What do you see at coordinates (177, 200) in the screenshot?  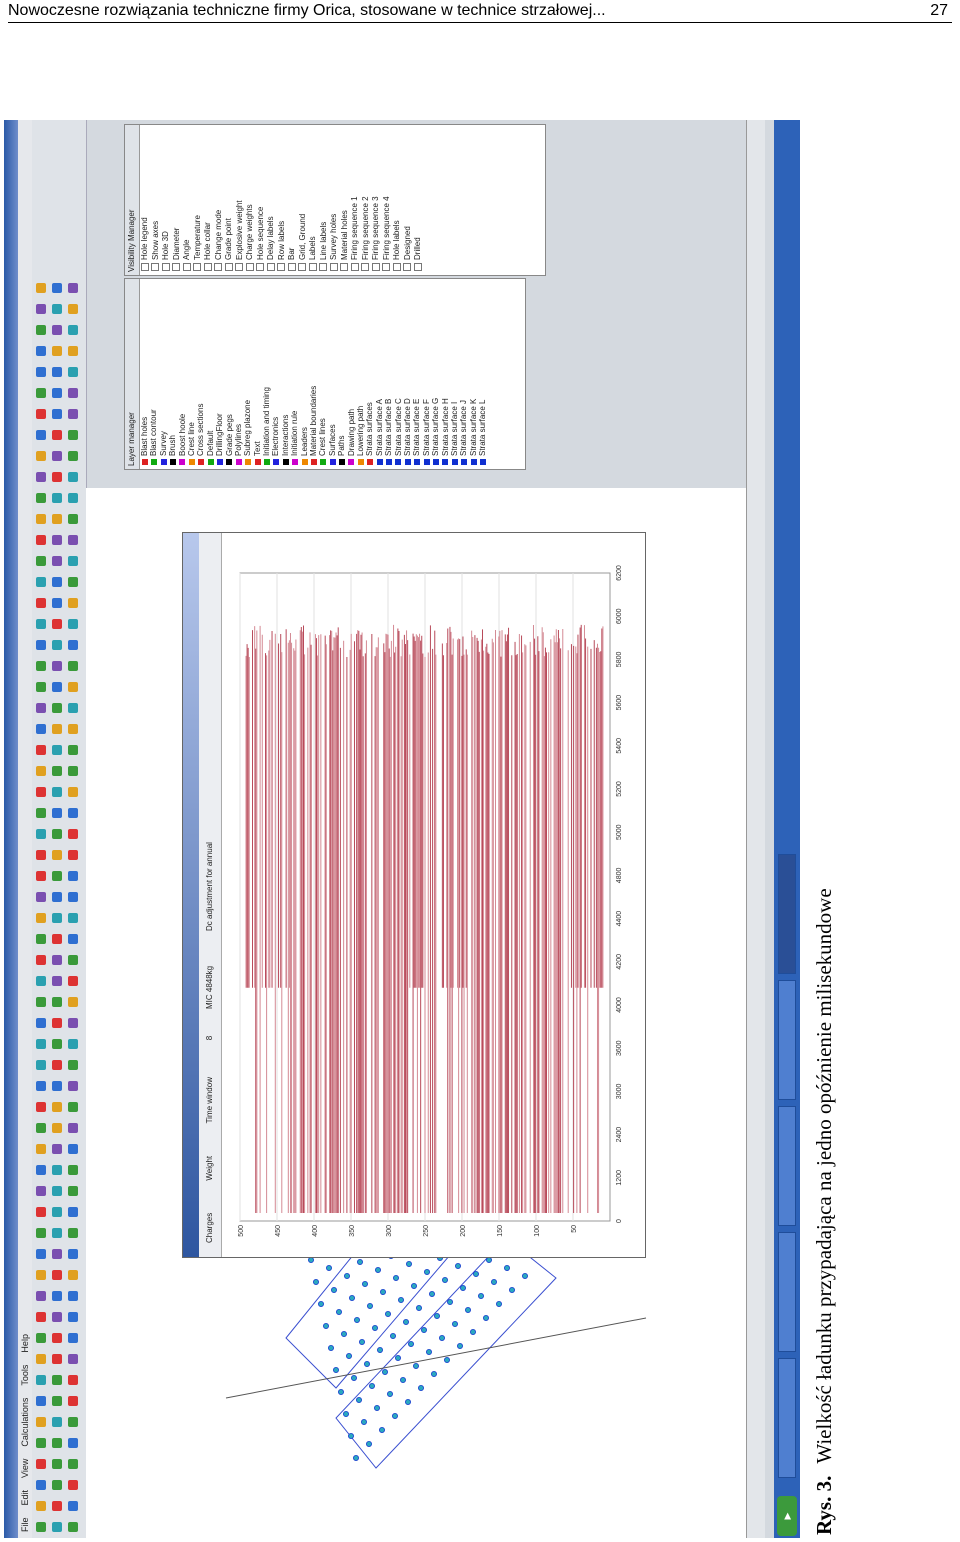 I see `visibility-item: Diameter` at bounding box center [177, 200].